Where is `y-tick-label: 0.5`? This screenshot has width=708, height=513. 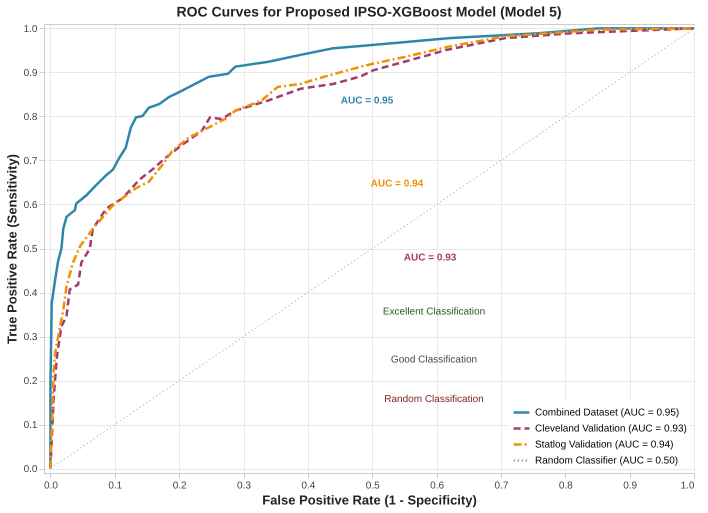
y-tick-label: 0.5 is located at coordinates (31, 249).